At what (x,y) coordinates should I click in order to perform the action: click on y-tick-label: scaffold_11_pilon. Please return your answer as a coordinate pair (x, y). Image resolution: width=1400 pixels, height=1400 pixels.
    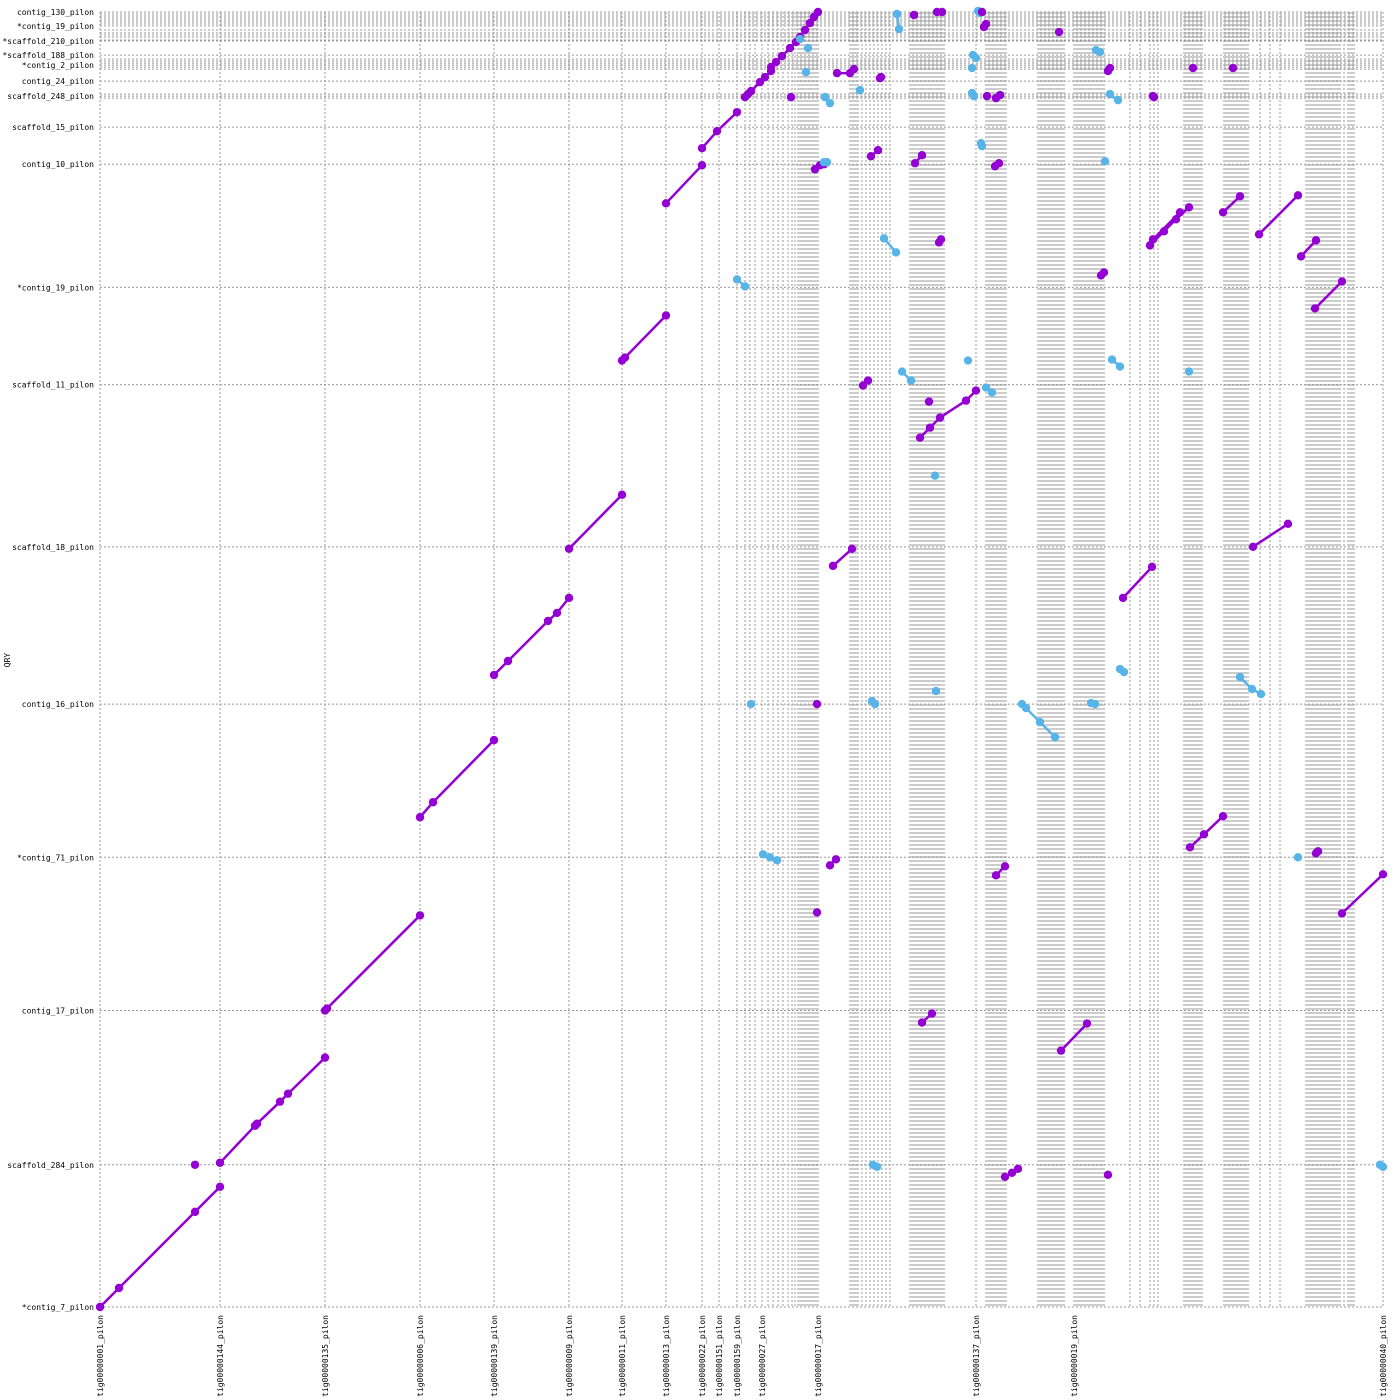
    Looking at the image, I should click on (53, 385).